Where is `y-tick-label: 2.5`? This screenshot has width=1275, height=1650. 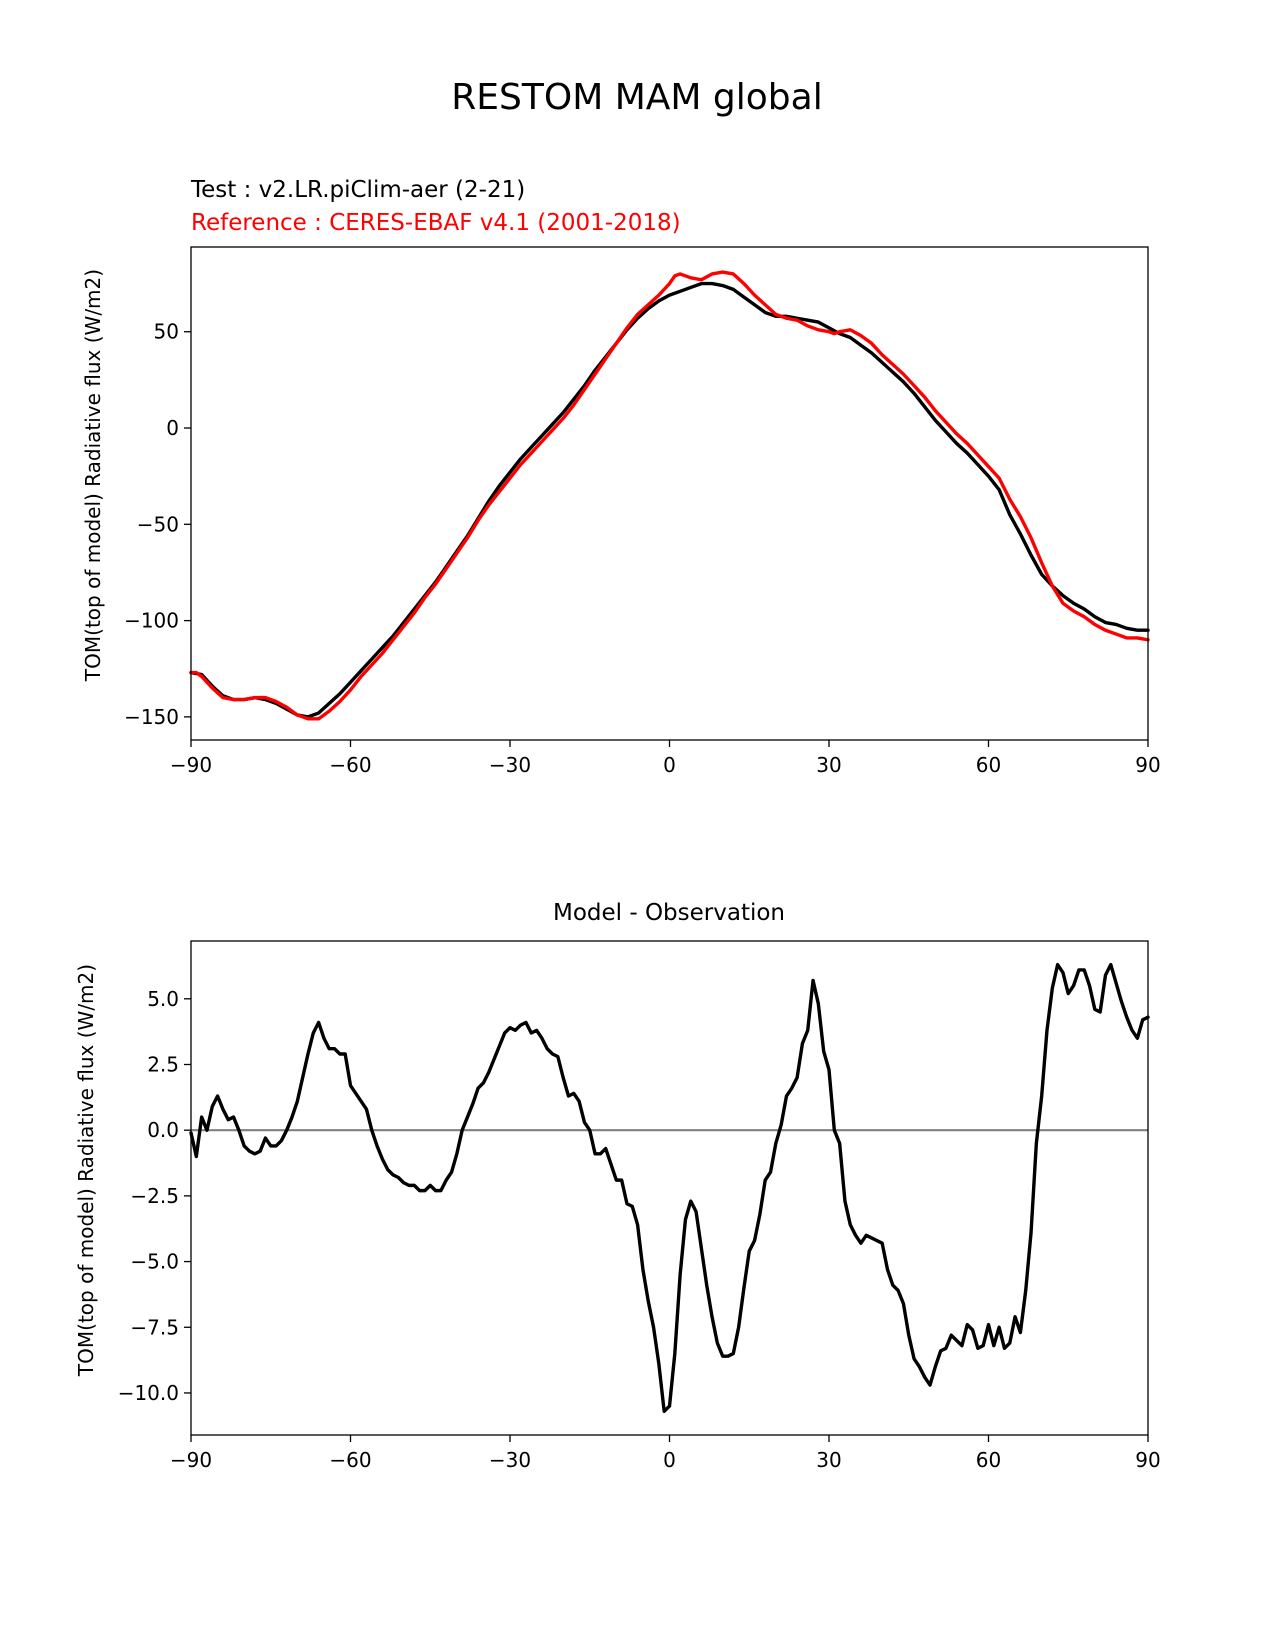
y-tick-label: 2.5 is located at coordinates (163, 1065).